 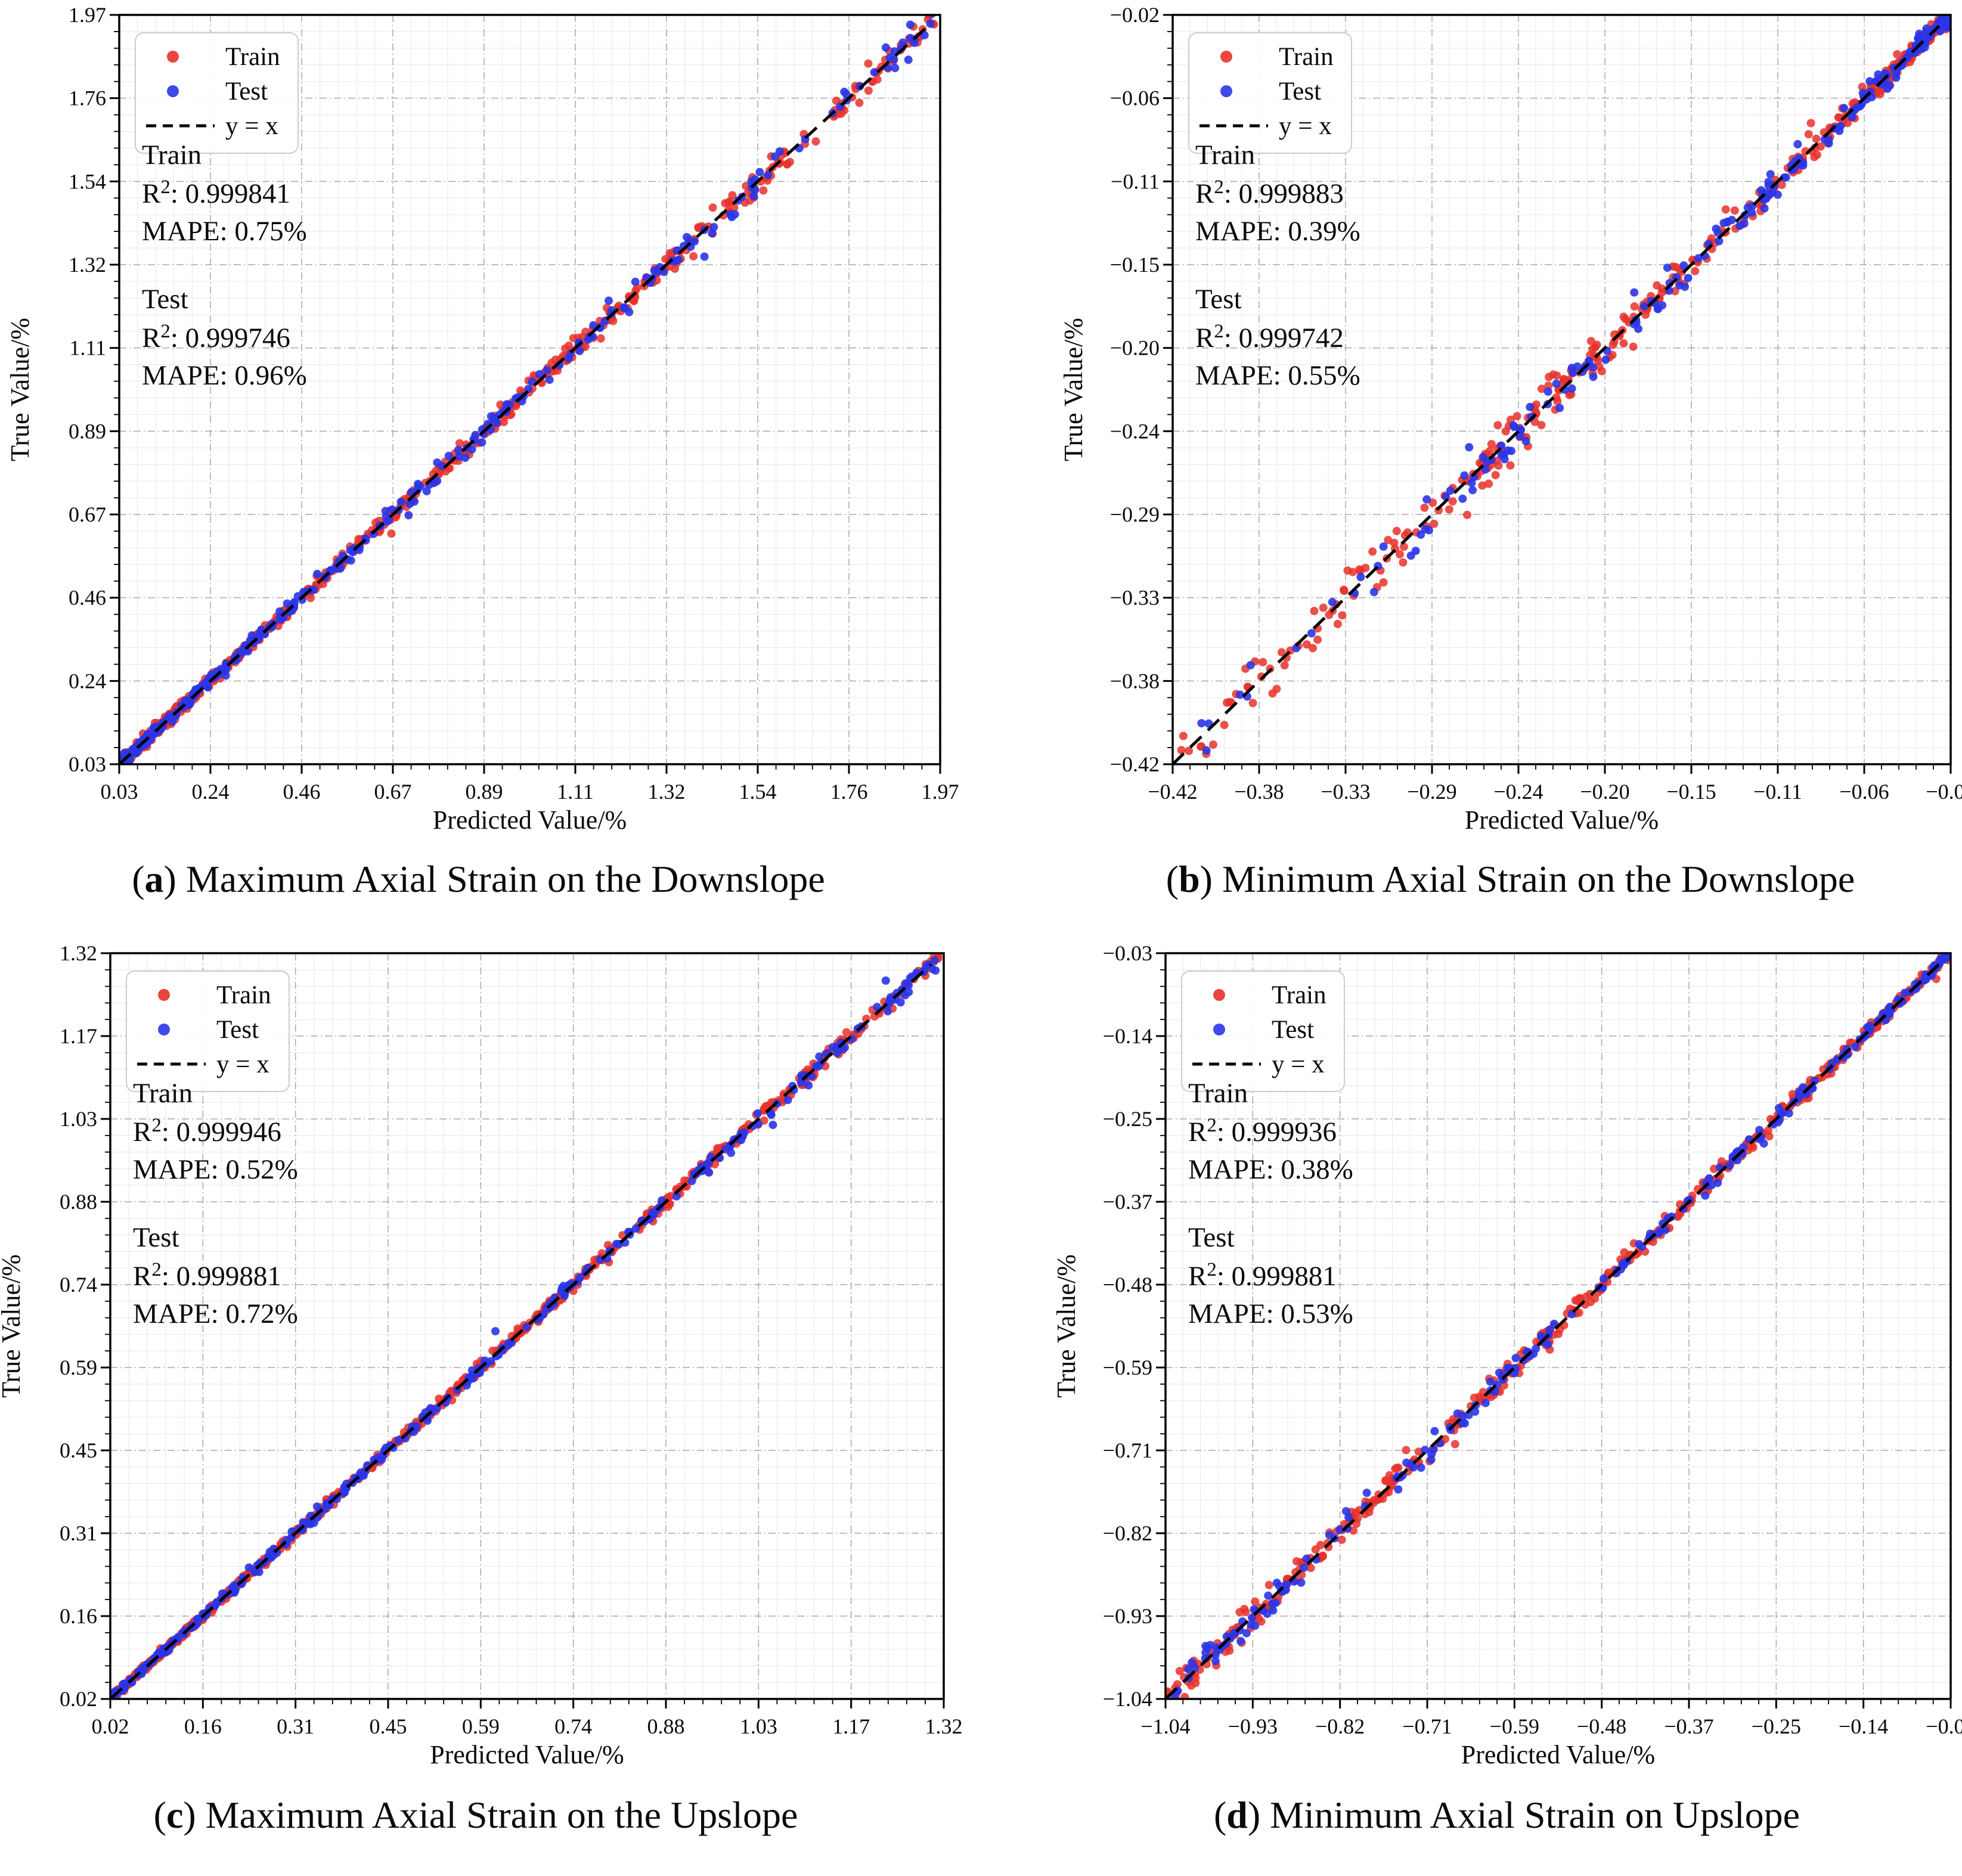 I want to click on legend: Train Test y = x, so click(x=217, y=93).